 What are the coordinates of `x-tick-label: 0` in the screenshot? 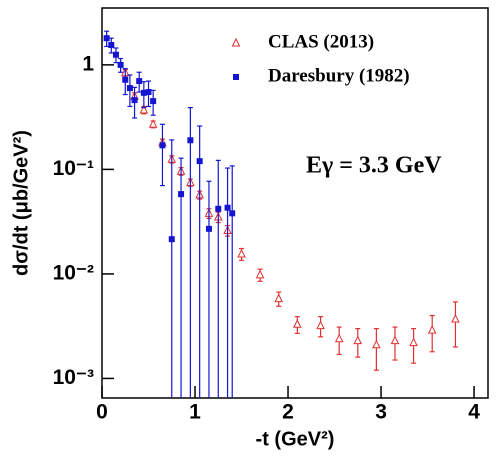 It's located at (102, 412).